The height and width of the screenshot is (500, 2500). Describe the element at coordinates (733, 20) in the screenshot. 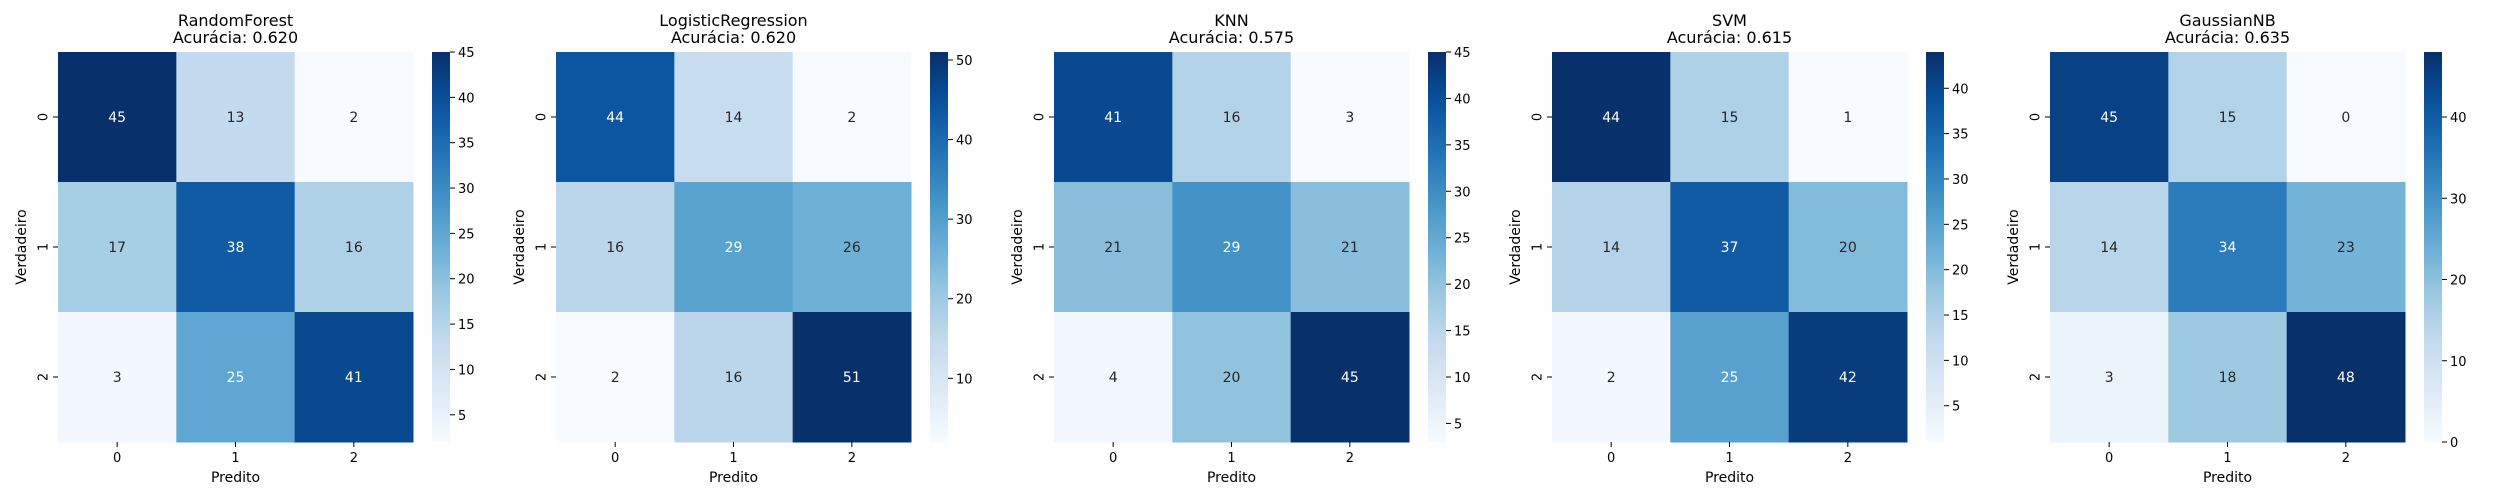

I see `panel-title: LogisticRegression` at that location.